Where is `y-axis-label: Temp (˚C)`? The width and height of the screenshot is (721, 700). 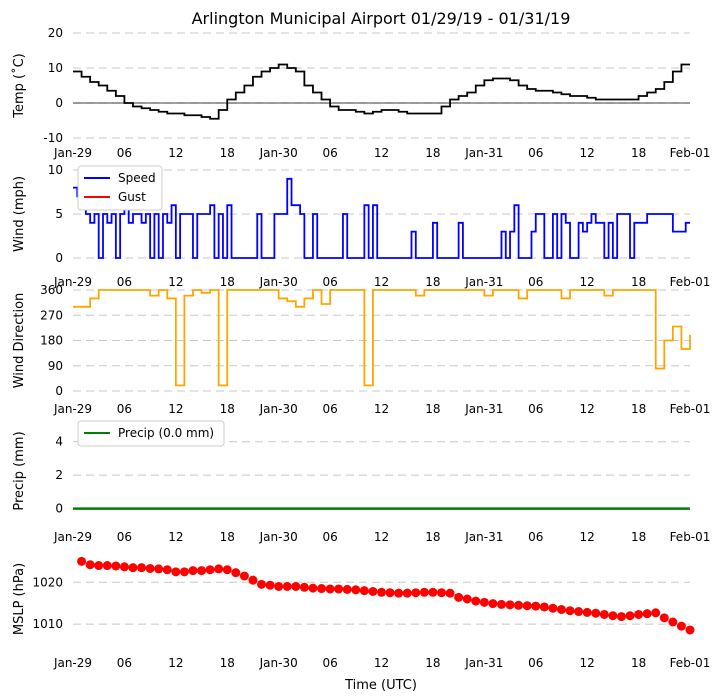 y-axis-label: Temp (˚C) is located at coordinates (19, 86).